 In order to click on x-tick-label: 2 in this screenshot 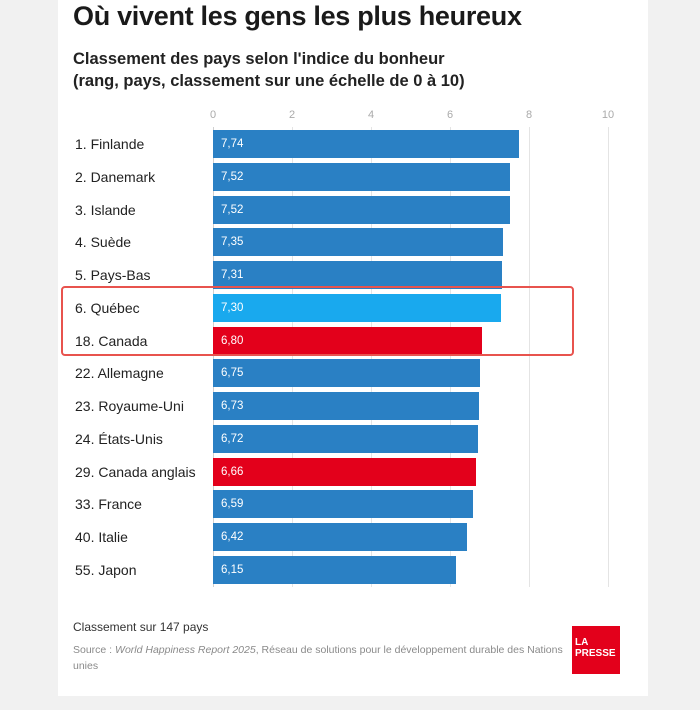, I will do `click(292, 115)`.